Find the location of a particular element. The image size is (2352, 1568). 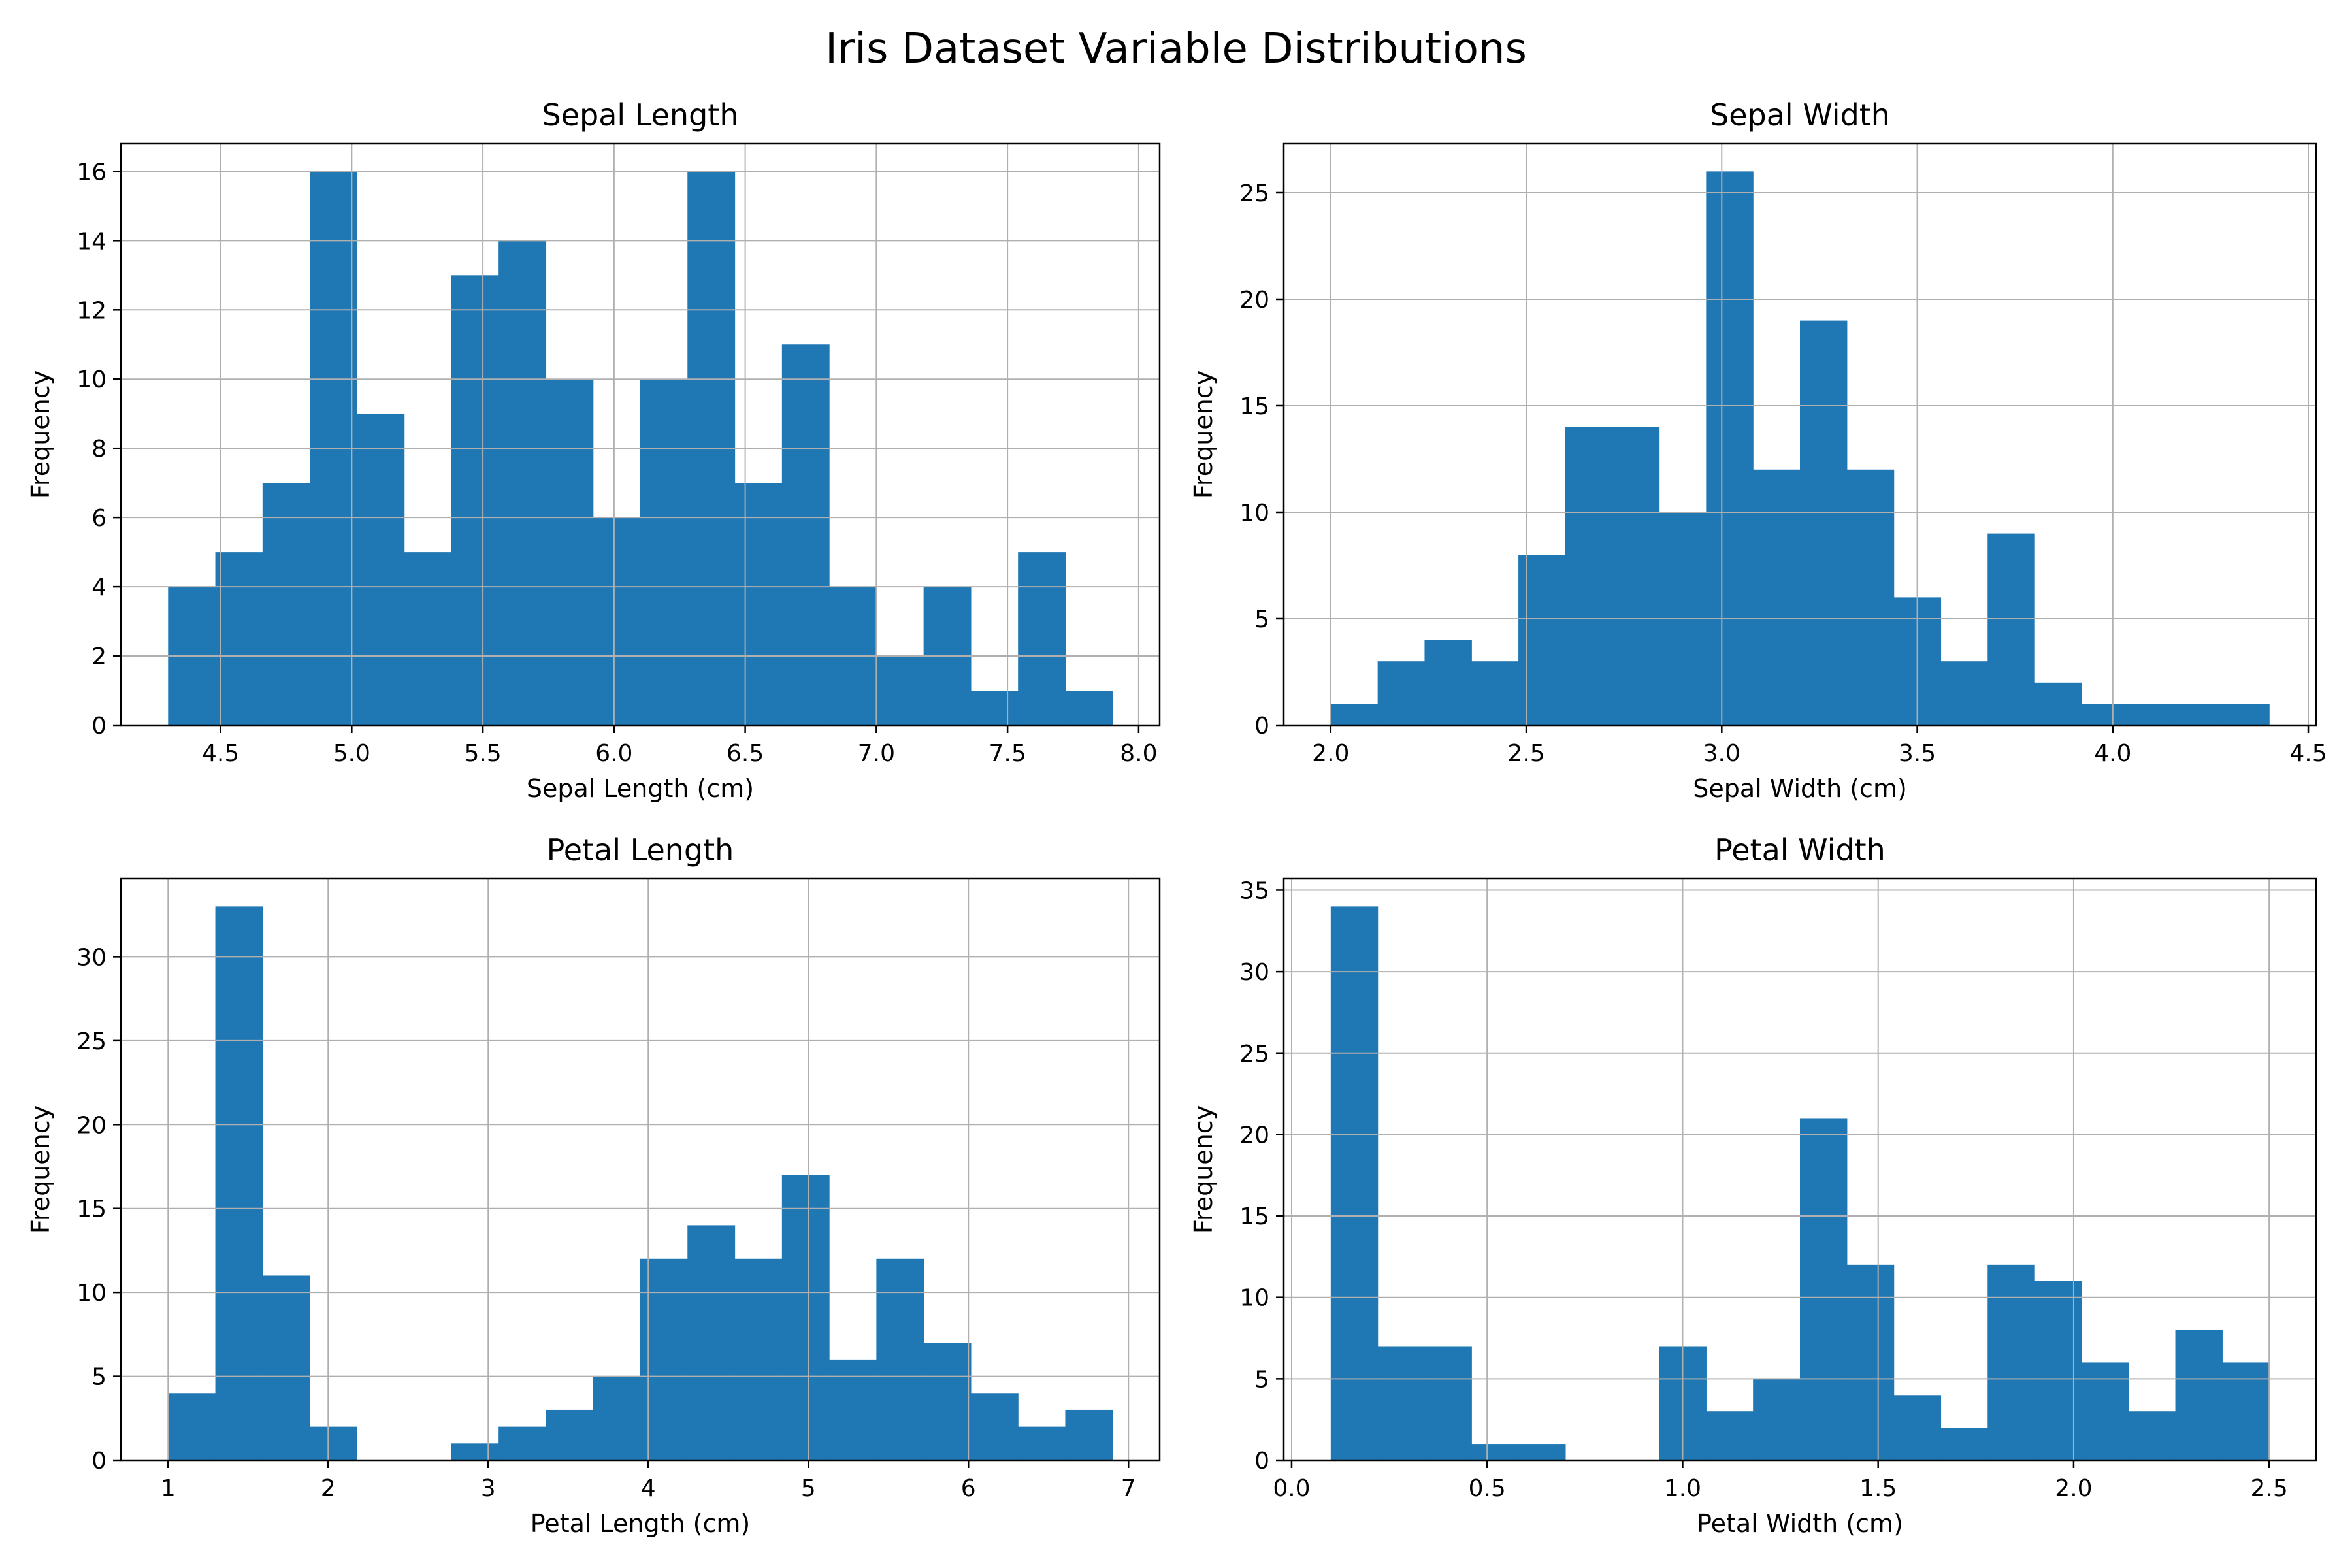

x-tick-label: 1 is located at coordinates (168, 1488).